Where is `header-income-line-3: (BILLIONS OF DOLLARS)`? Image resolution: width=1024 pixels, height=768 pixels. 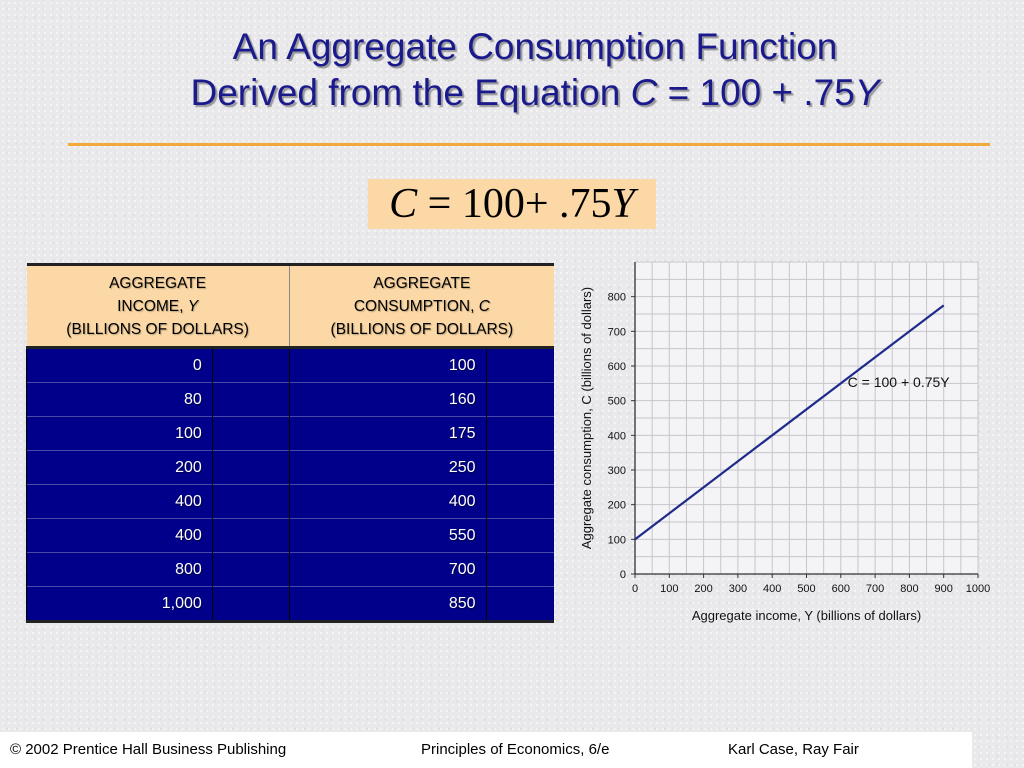
header-income-line-3: (BILLIONS OF DOLLARS) is located at coordinates (157, 329).